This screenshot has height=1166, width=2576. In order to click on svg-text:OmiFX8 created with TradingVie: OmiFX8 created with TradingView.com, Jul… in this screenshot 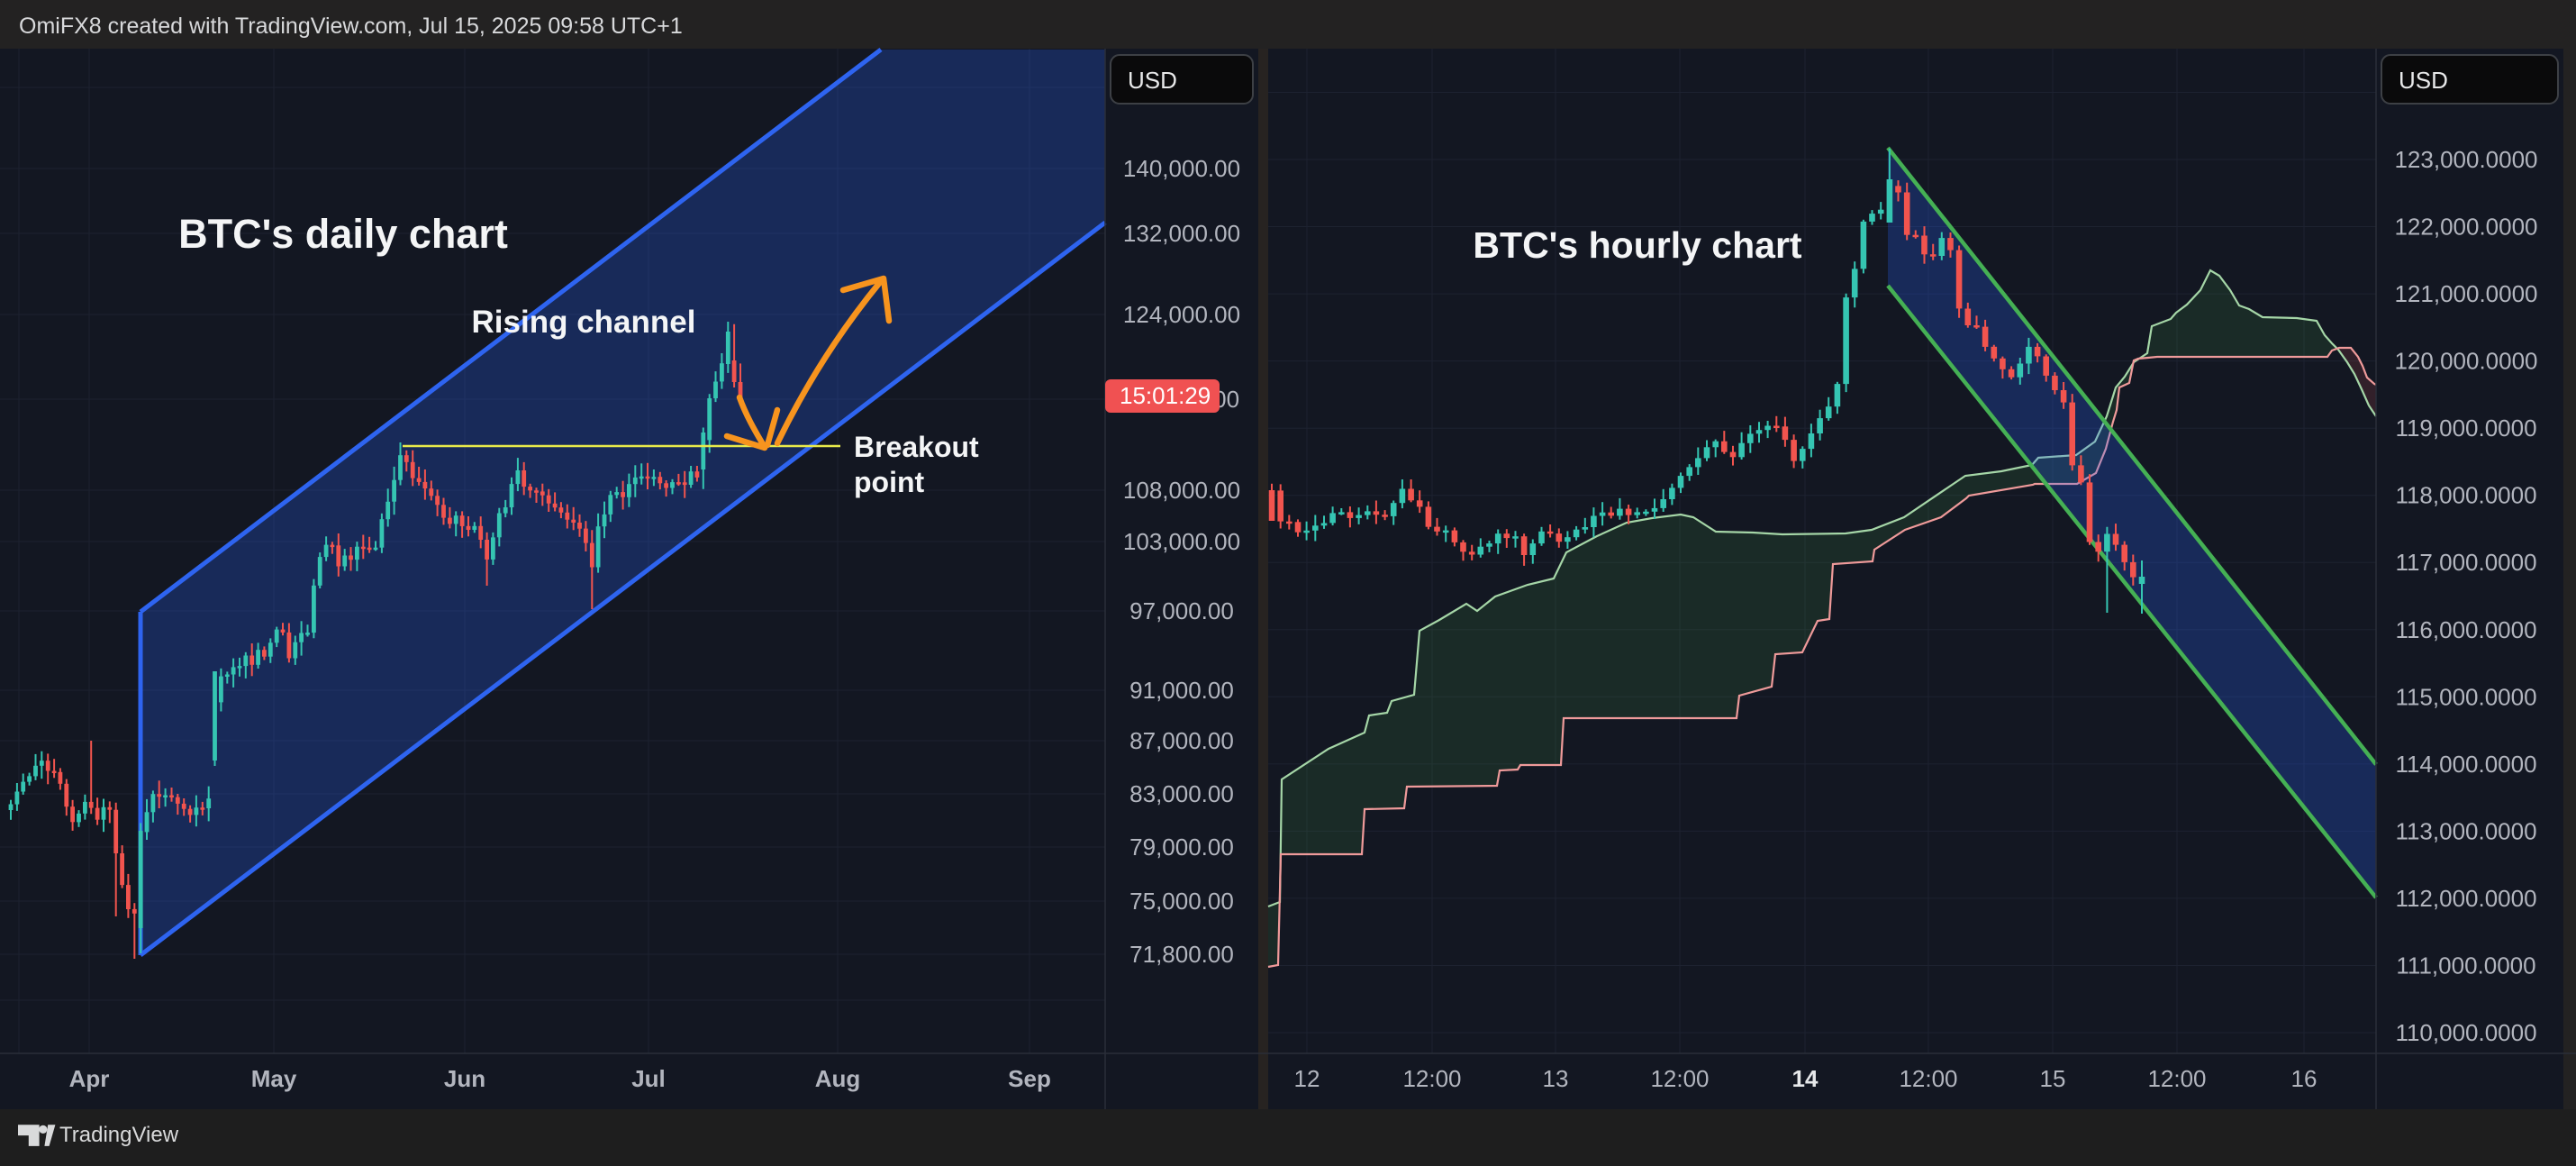, I will do `click(351, 26)`.